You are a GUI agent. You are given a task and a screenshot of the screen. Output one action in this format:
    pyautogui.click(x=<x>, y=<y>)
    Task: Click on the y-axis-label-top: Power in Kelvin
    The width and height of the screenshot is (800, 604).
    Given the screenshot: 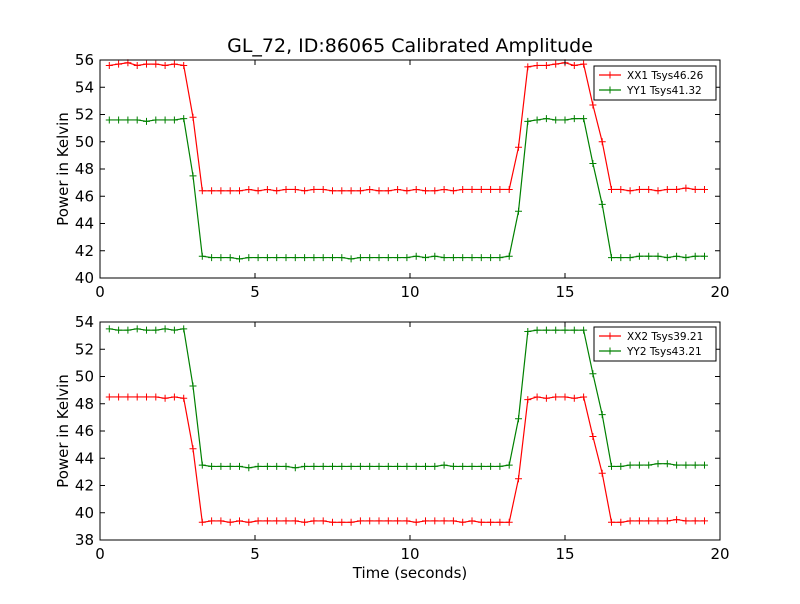 What is the action you would take?
    pyautogui.click(x=63, y=169)
    